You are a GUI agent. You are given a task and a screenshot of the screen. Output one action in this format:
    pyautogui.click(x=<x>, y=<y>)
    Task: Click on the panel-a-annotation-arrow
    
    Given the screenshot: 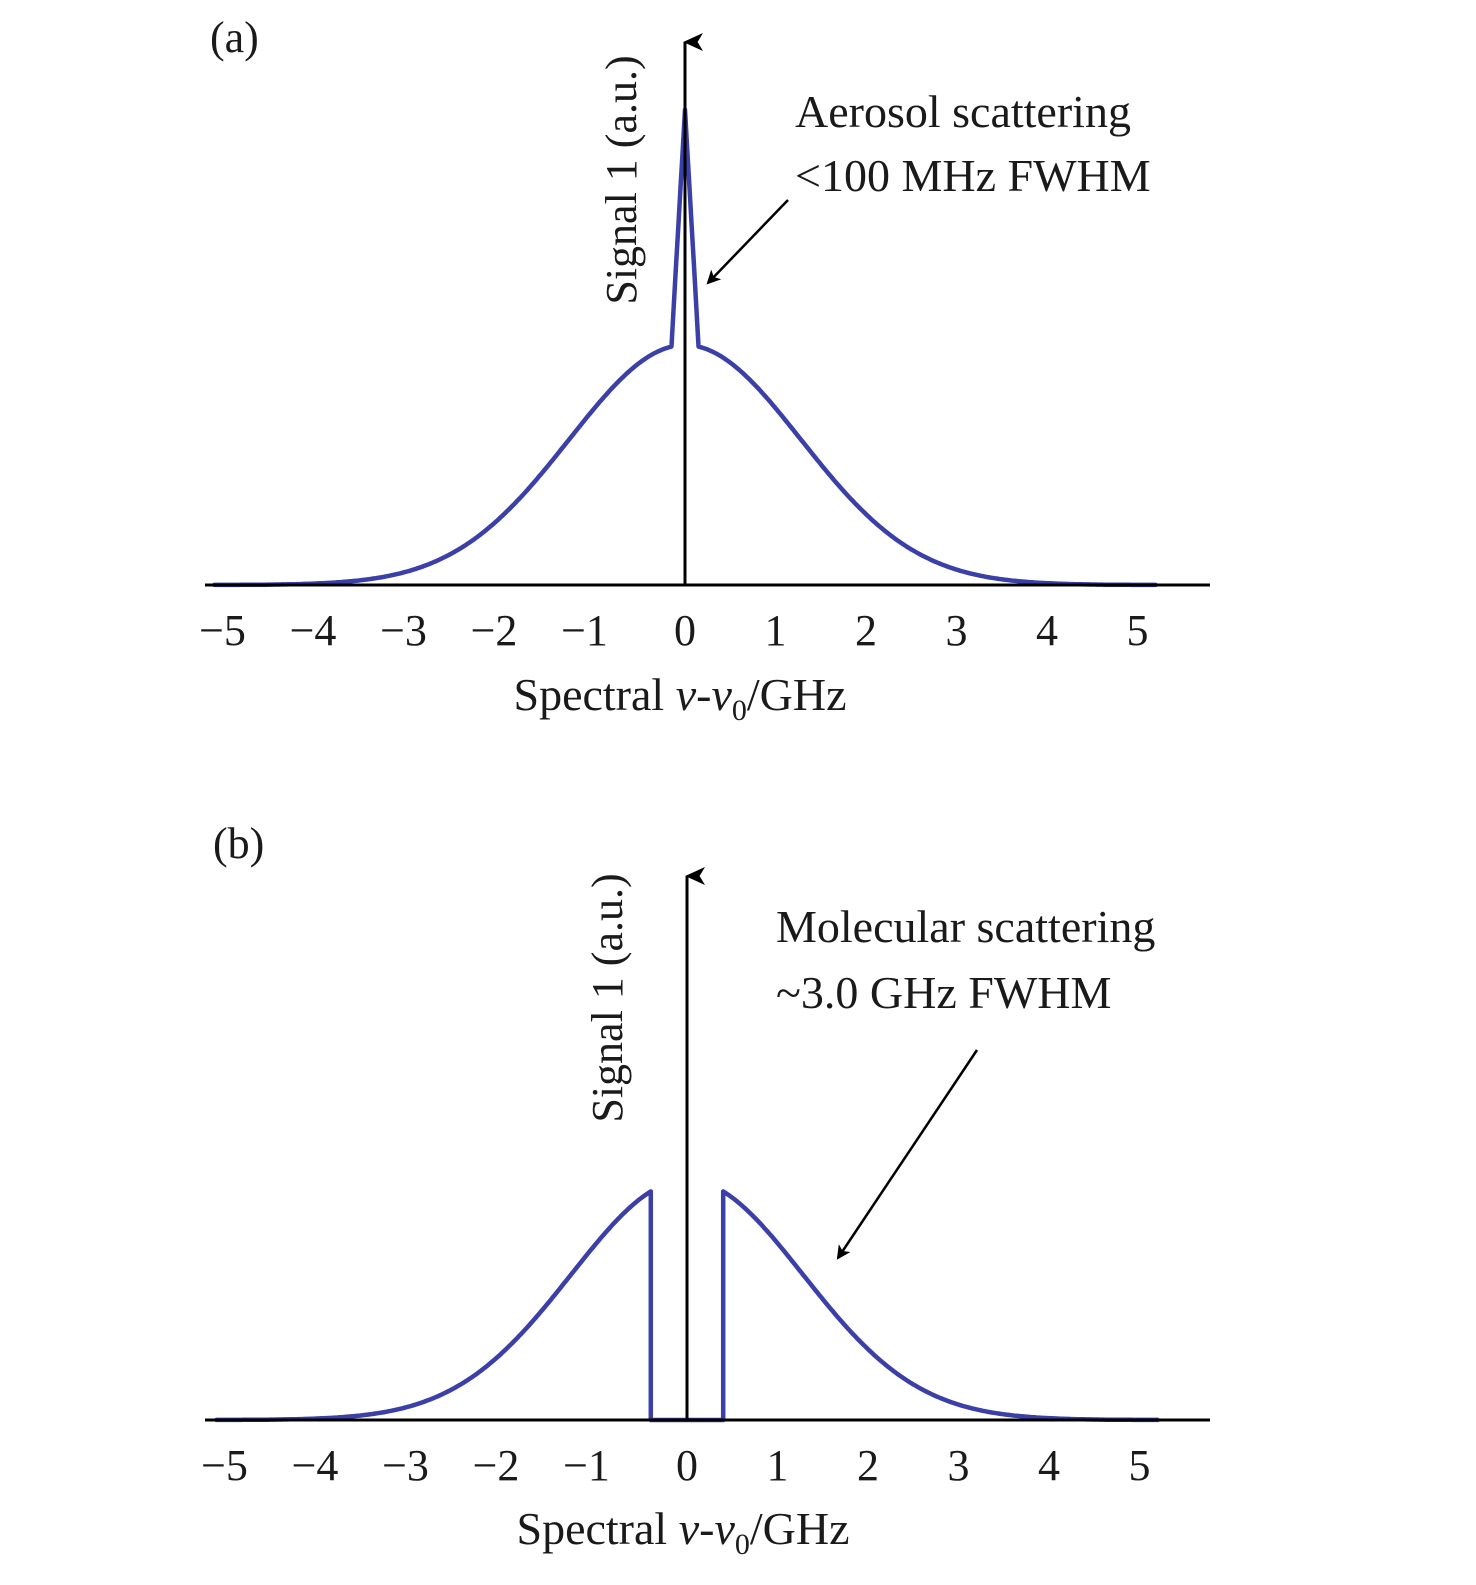 What is the action you would take?
    pyautogui.click(x=747, y=242)
    